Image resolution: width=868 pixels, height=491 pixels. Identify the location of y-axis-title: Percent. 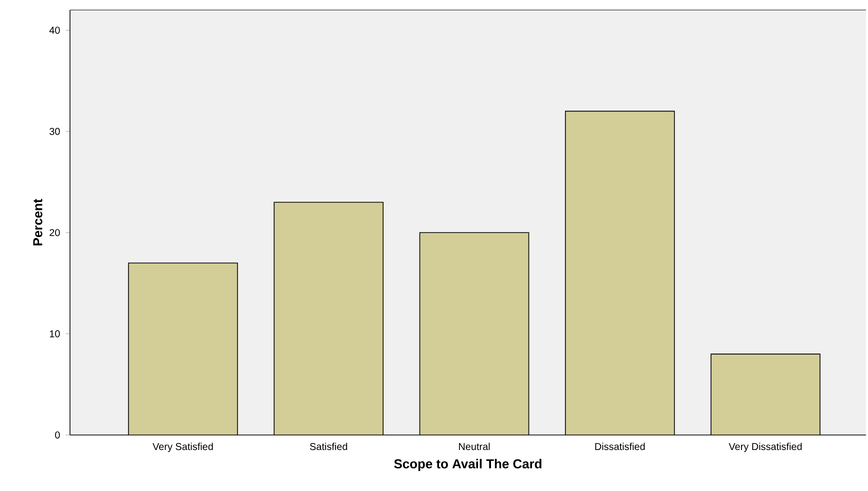
(37, 222).